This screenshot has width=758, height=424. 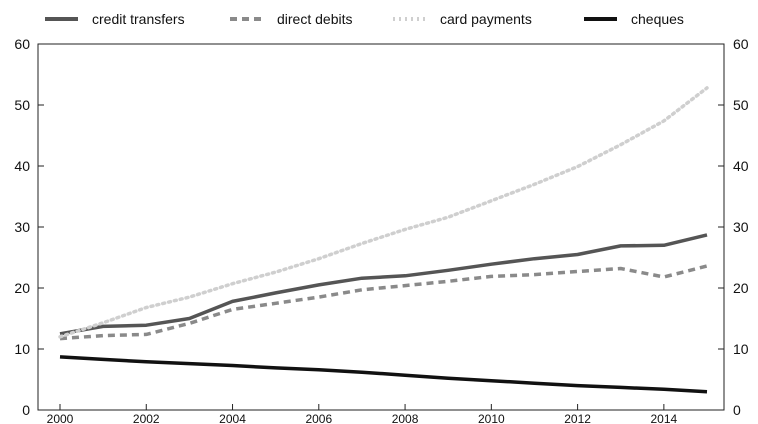 What do you see at coordinates (146, 418) in the screenshot?
I see `x-tick-label: 2002` at bounding box center [146, 418].